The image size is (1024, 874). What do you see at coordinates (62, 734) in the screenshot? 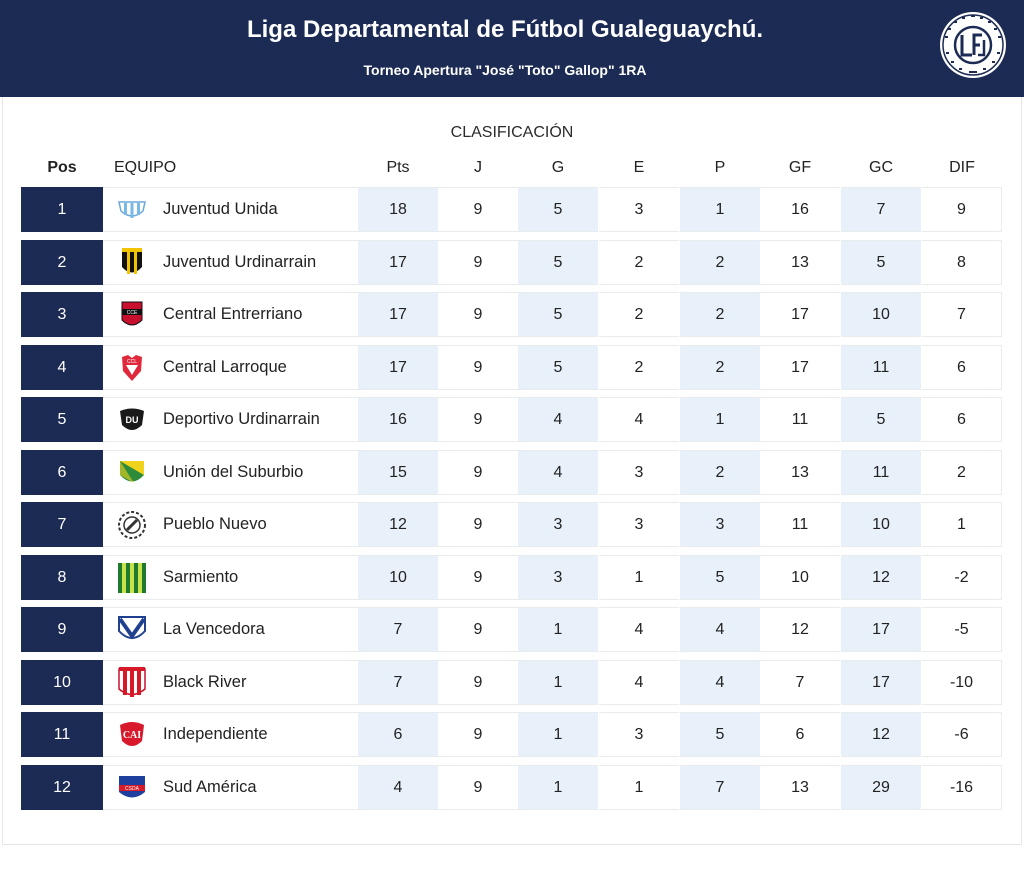
I see `position-cell: 11` at bounding box center [62, 734].